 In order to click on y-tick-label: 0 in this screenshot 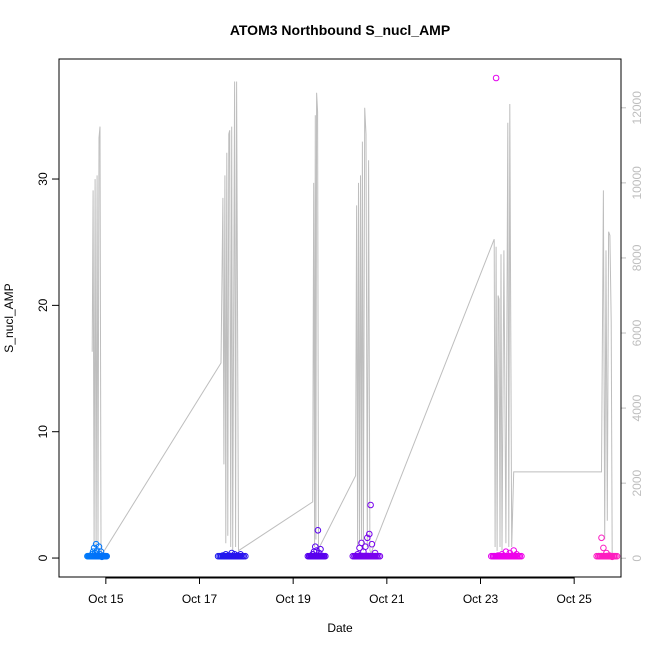, I will do `click(43, 557)`.